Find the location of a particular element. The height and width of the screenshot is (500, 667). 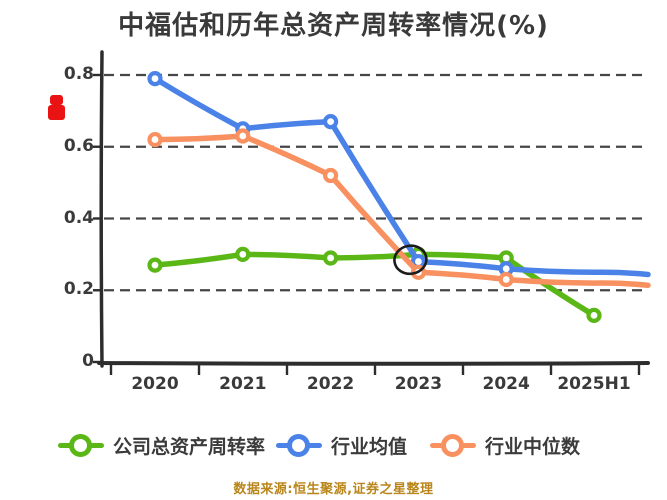

data-point-公司总资产周转率-2020 is located at coordinates (155, 265).